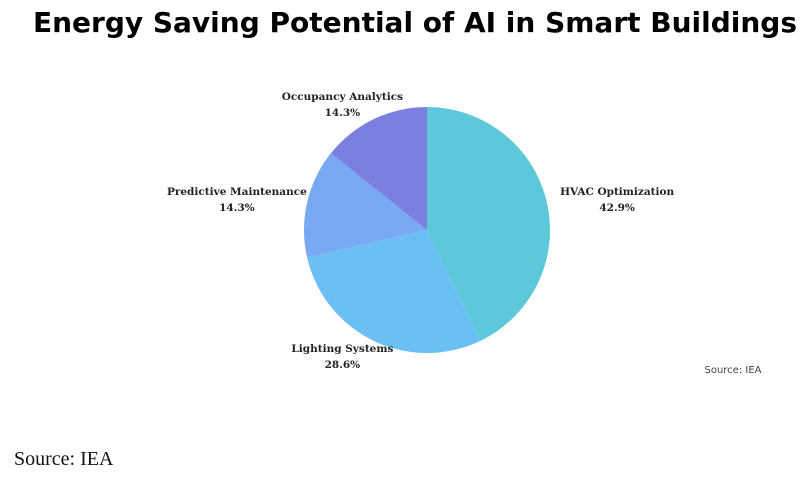 Image resolution: width=800 pixels, height=485 pixels. I want to click on slice-value-label: 42.9%, so click(617, 208).